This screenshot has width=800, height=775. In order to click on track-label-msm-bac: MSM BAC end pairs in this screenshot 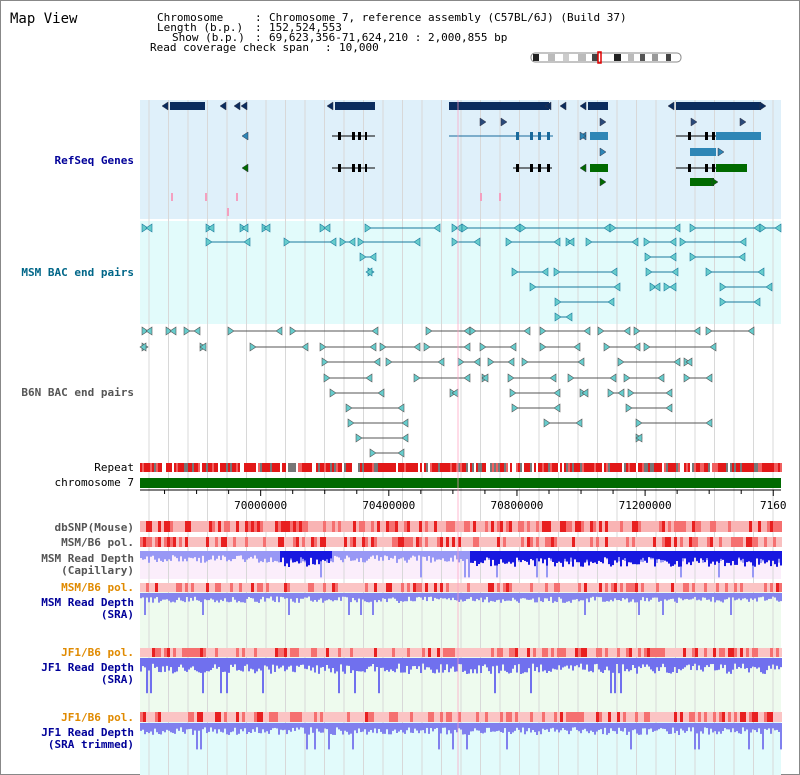, I will do `click(77, 272)`.